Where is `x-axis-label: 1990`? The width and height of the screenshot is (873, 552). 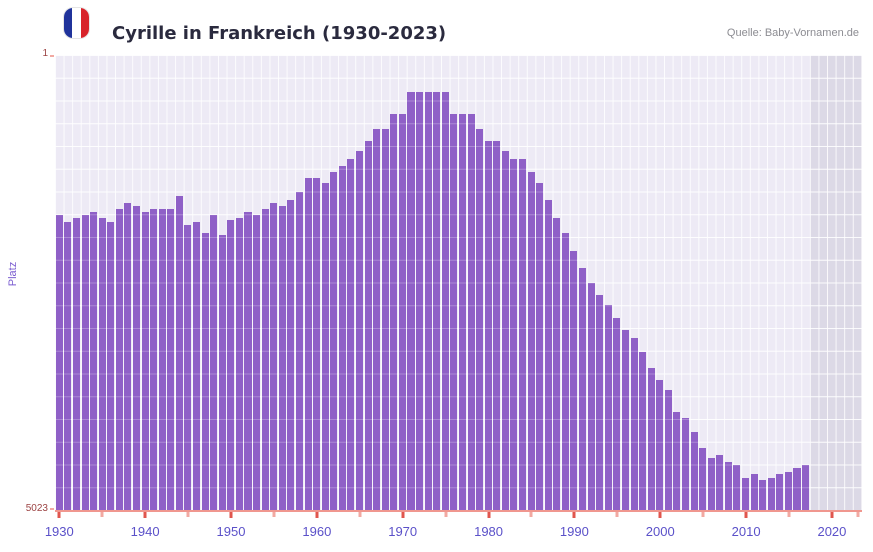 x-axis-label: 1990 is located at coordinates (574, 531).